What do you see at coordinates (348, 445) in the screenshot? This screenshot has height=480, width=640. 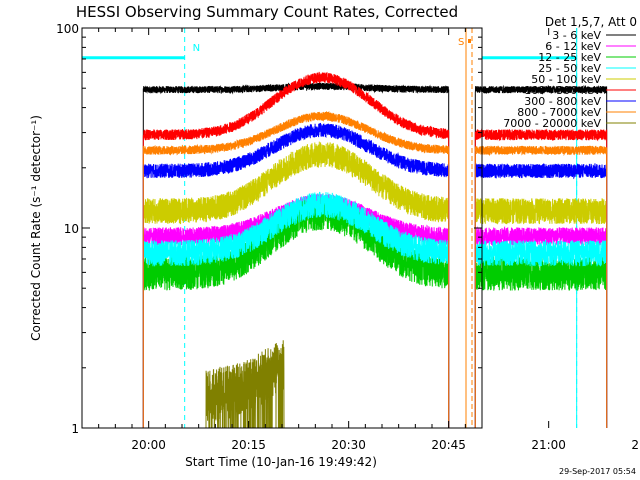 I see `x-tick-label: 20:30` at bounding box center [348, 445].